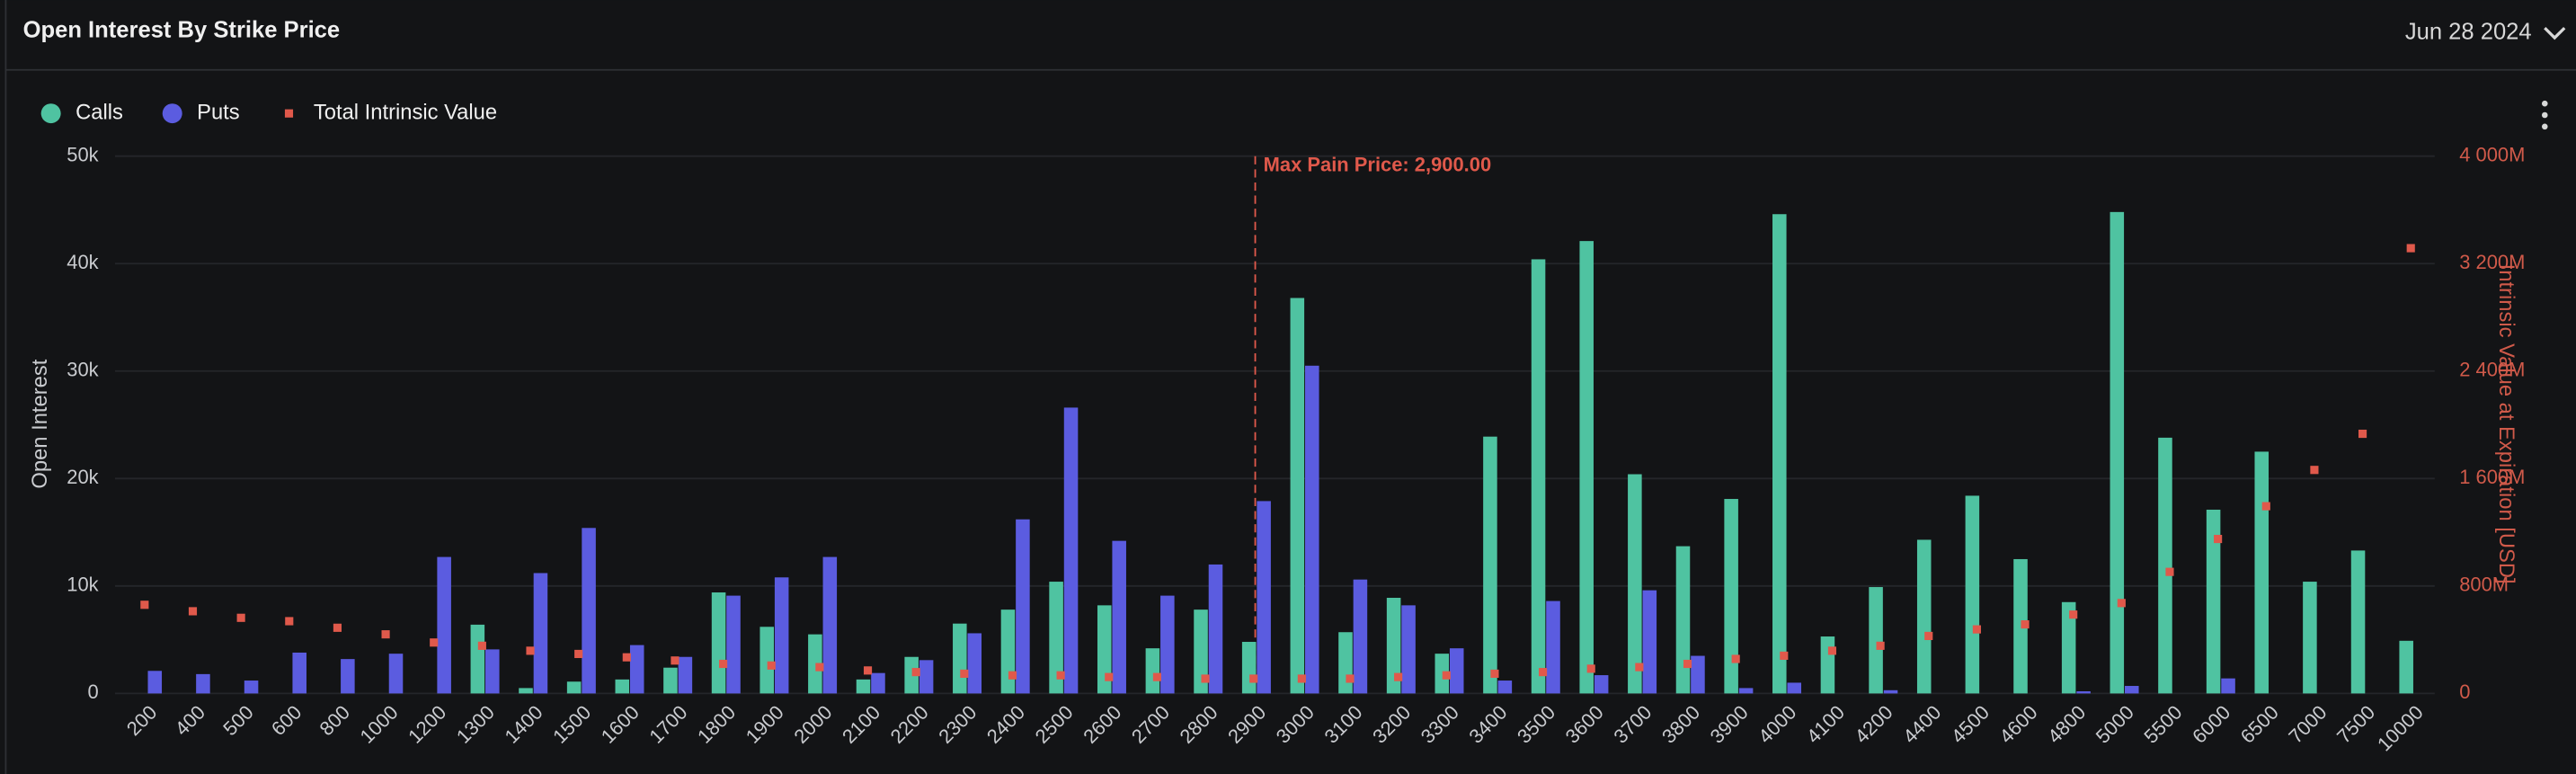  What do you see at coordinates (82, 477) in the screenshot?
I see `y-tick-label: 20k` at bounding box center [82, 477].